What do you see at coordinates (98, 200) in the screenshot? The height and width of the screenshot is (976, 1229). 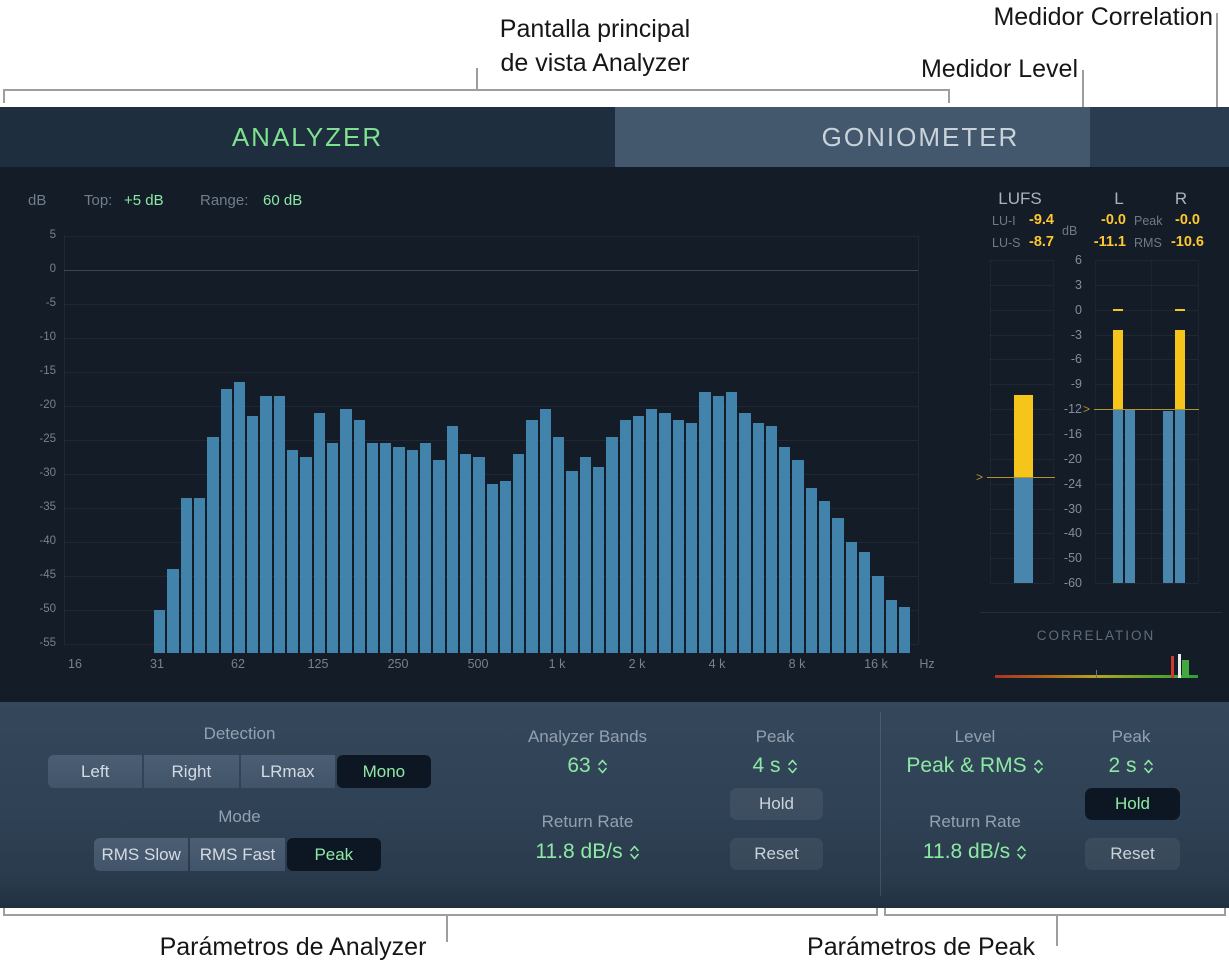 I see `top-label: Top:` at bounding box center [98, 200].